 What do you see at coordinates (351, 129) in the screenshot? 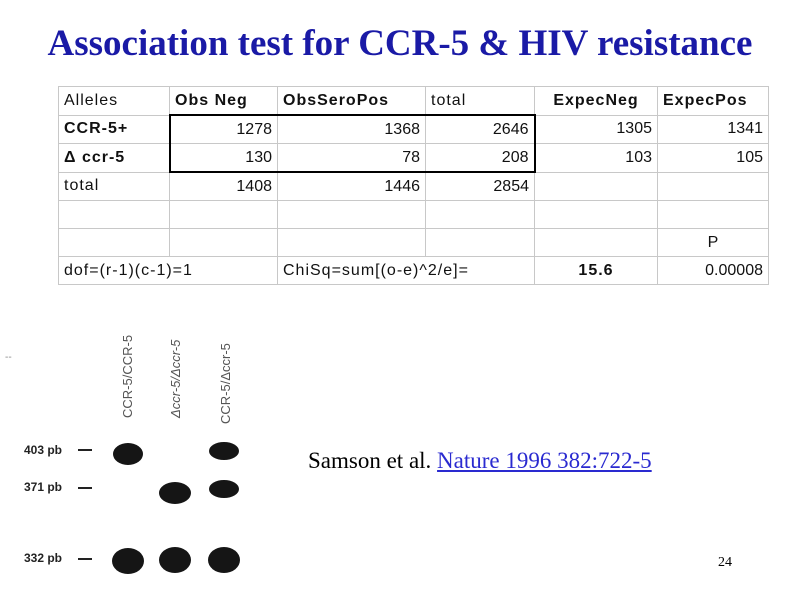
I see `table-cell: 1368` at bounding box center [351, 129].